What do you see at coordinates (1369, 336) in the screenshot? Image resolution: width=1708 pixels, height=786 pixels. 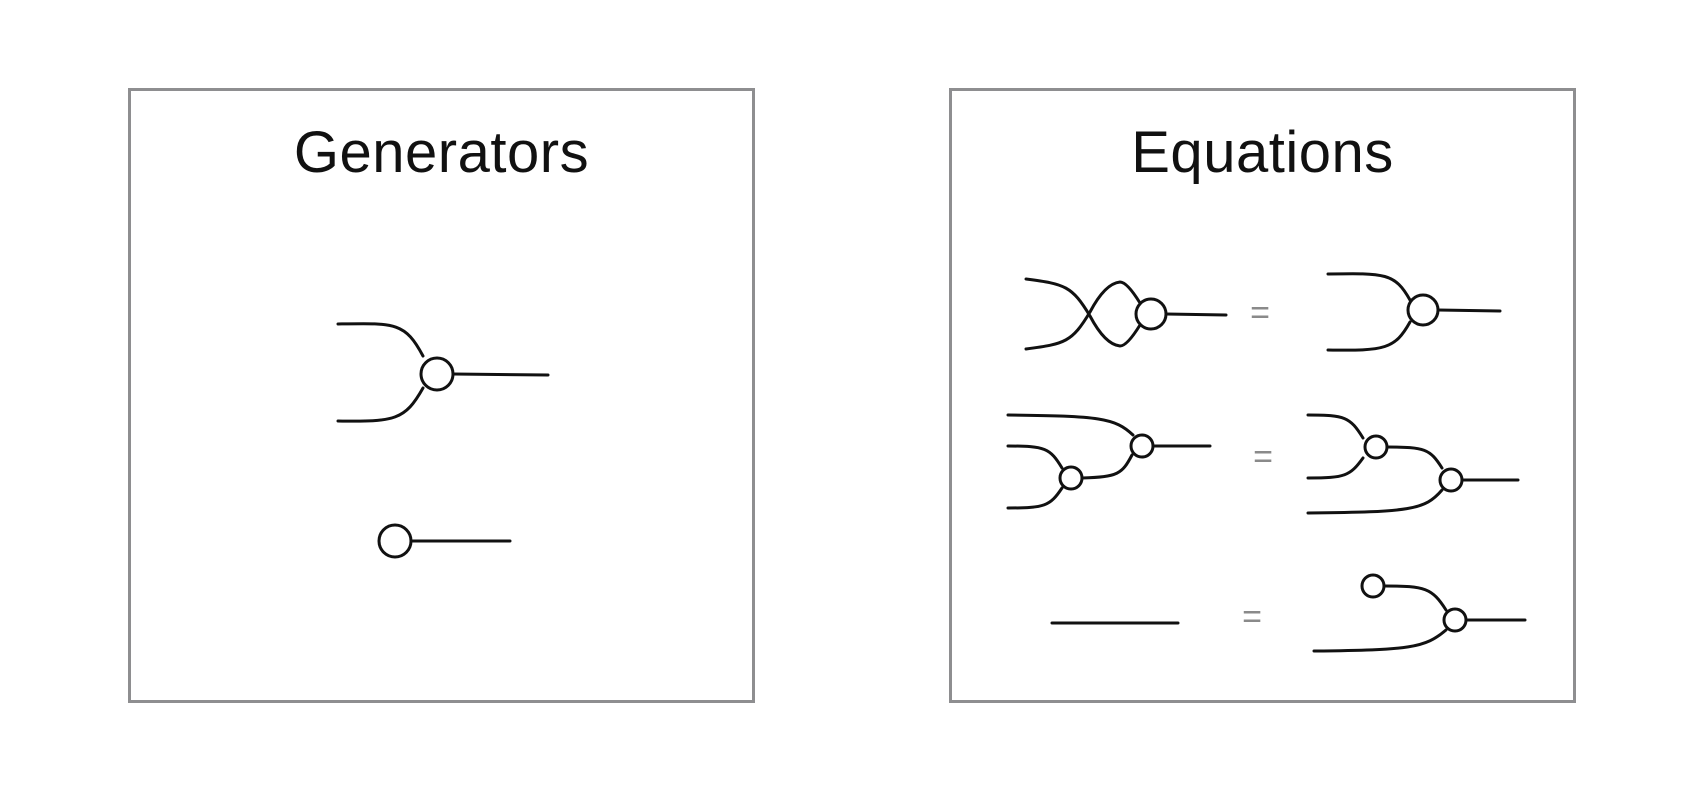 I see `comm-rhs-input-bottom` at bounding box center [1369, 336].